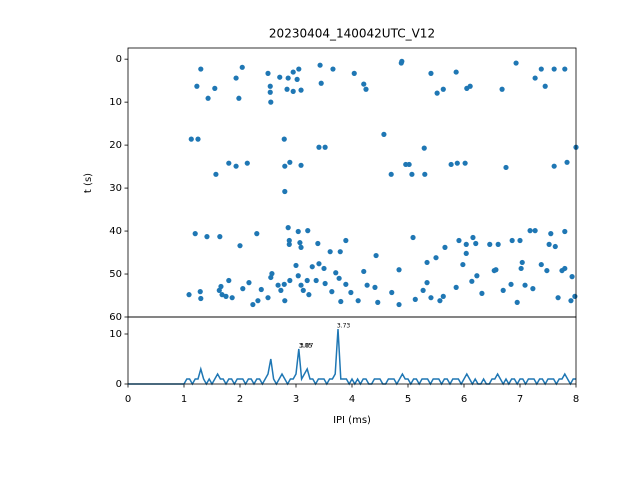 The width and height of the screenshot is (640, 480). I want to click on x-tick-label: 4, so click(352, 399).